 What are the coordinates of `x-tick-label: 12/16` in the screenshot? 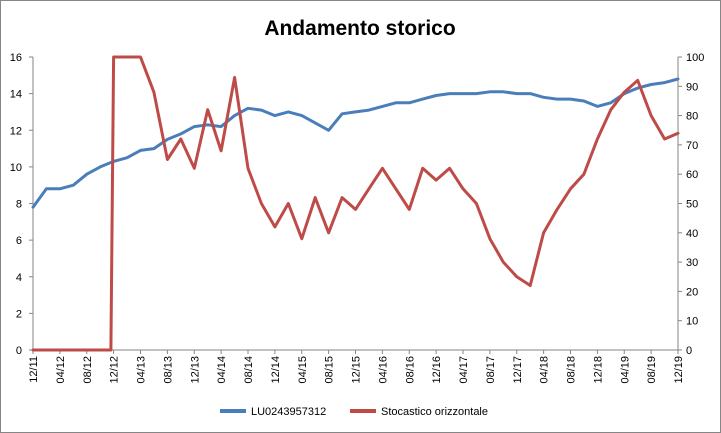 It's located at (437, 370).